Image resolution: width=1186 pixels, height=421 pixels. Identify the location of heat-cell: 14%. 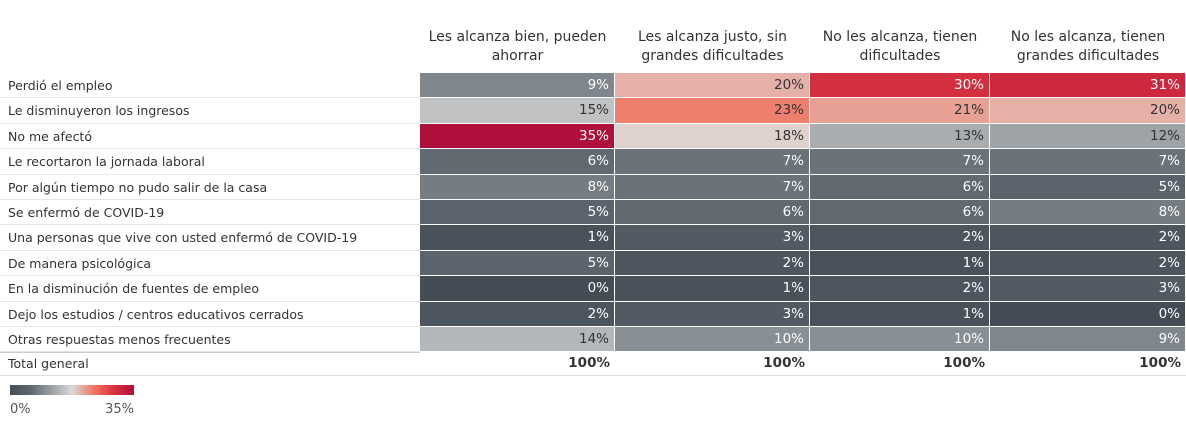
(517, 340).